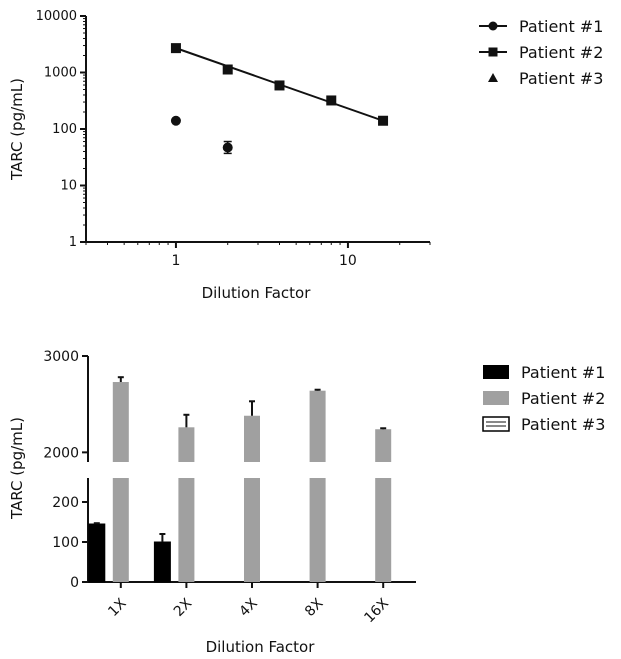 The image size is (621, 659). I want to click on bar-legend: Patient #1 Patient #2 Patient #3, so click(543, 398).